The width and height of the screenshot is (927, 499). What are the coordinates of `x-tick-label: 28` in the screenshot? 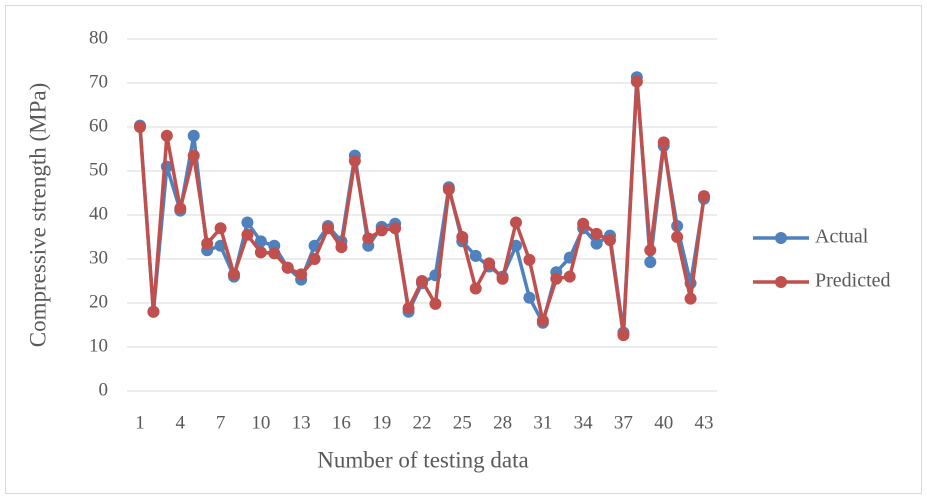 It's located at (502, 422).